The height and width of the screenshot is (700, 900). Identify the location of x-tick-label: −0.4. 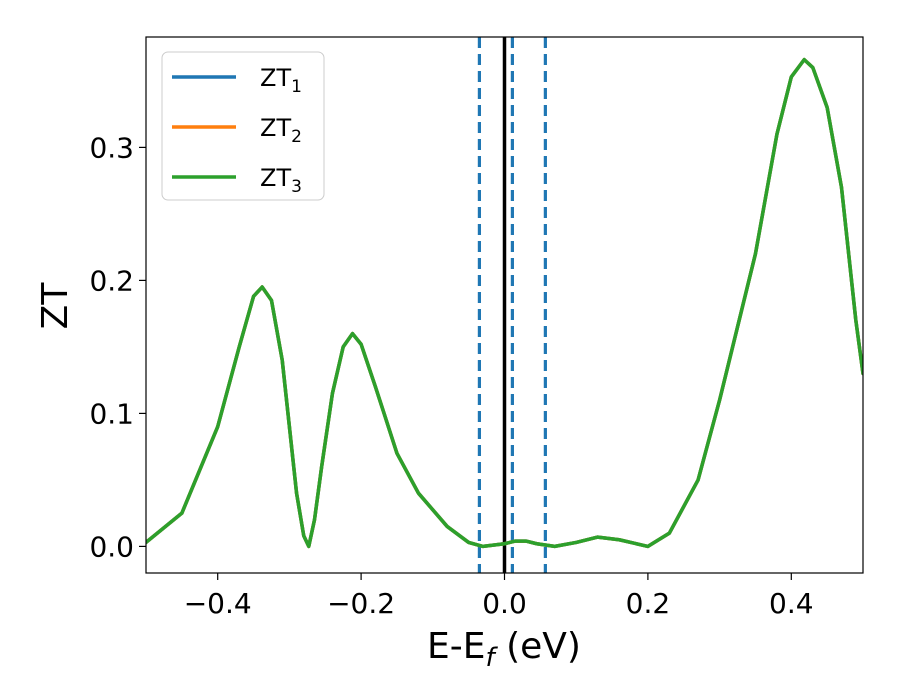
(218, 603).